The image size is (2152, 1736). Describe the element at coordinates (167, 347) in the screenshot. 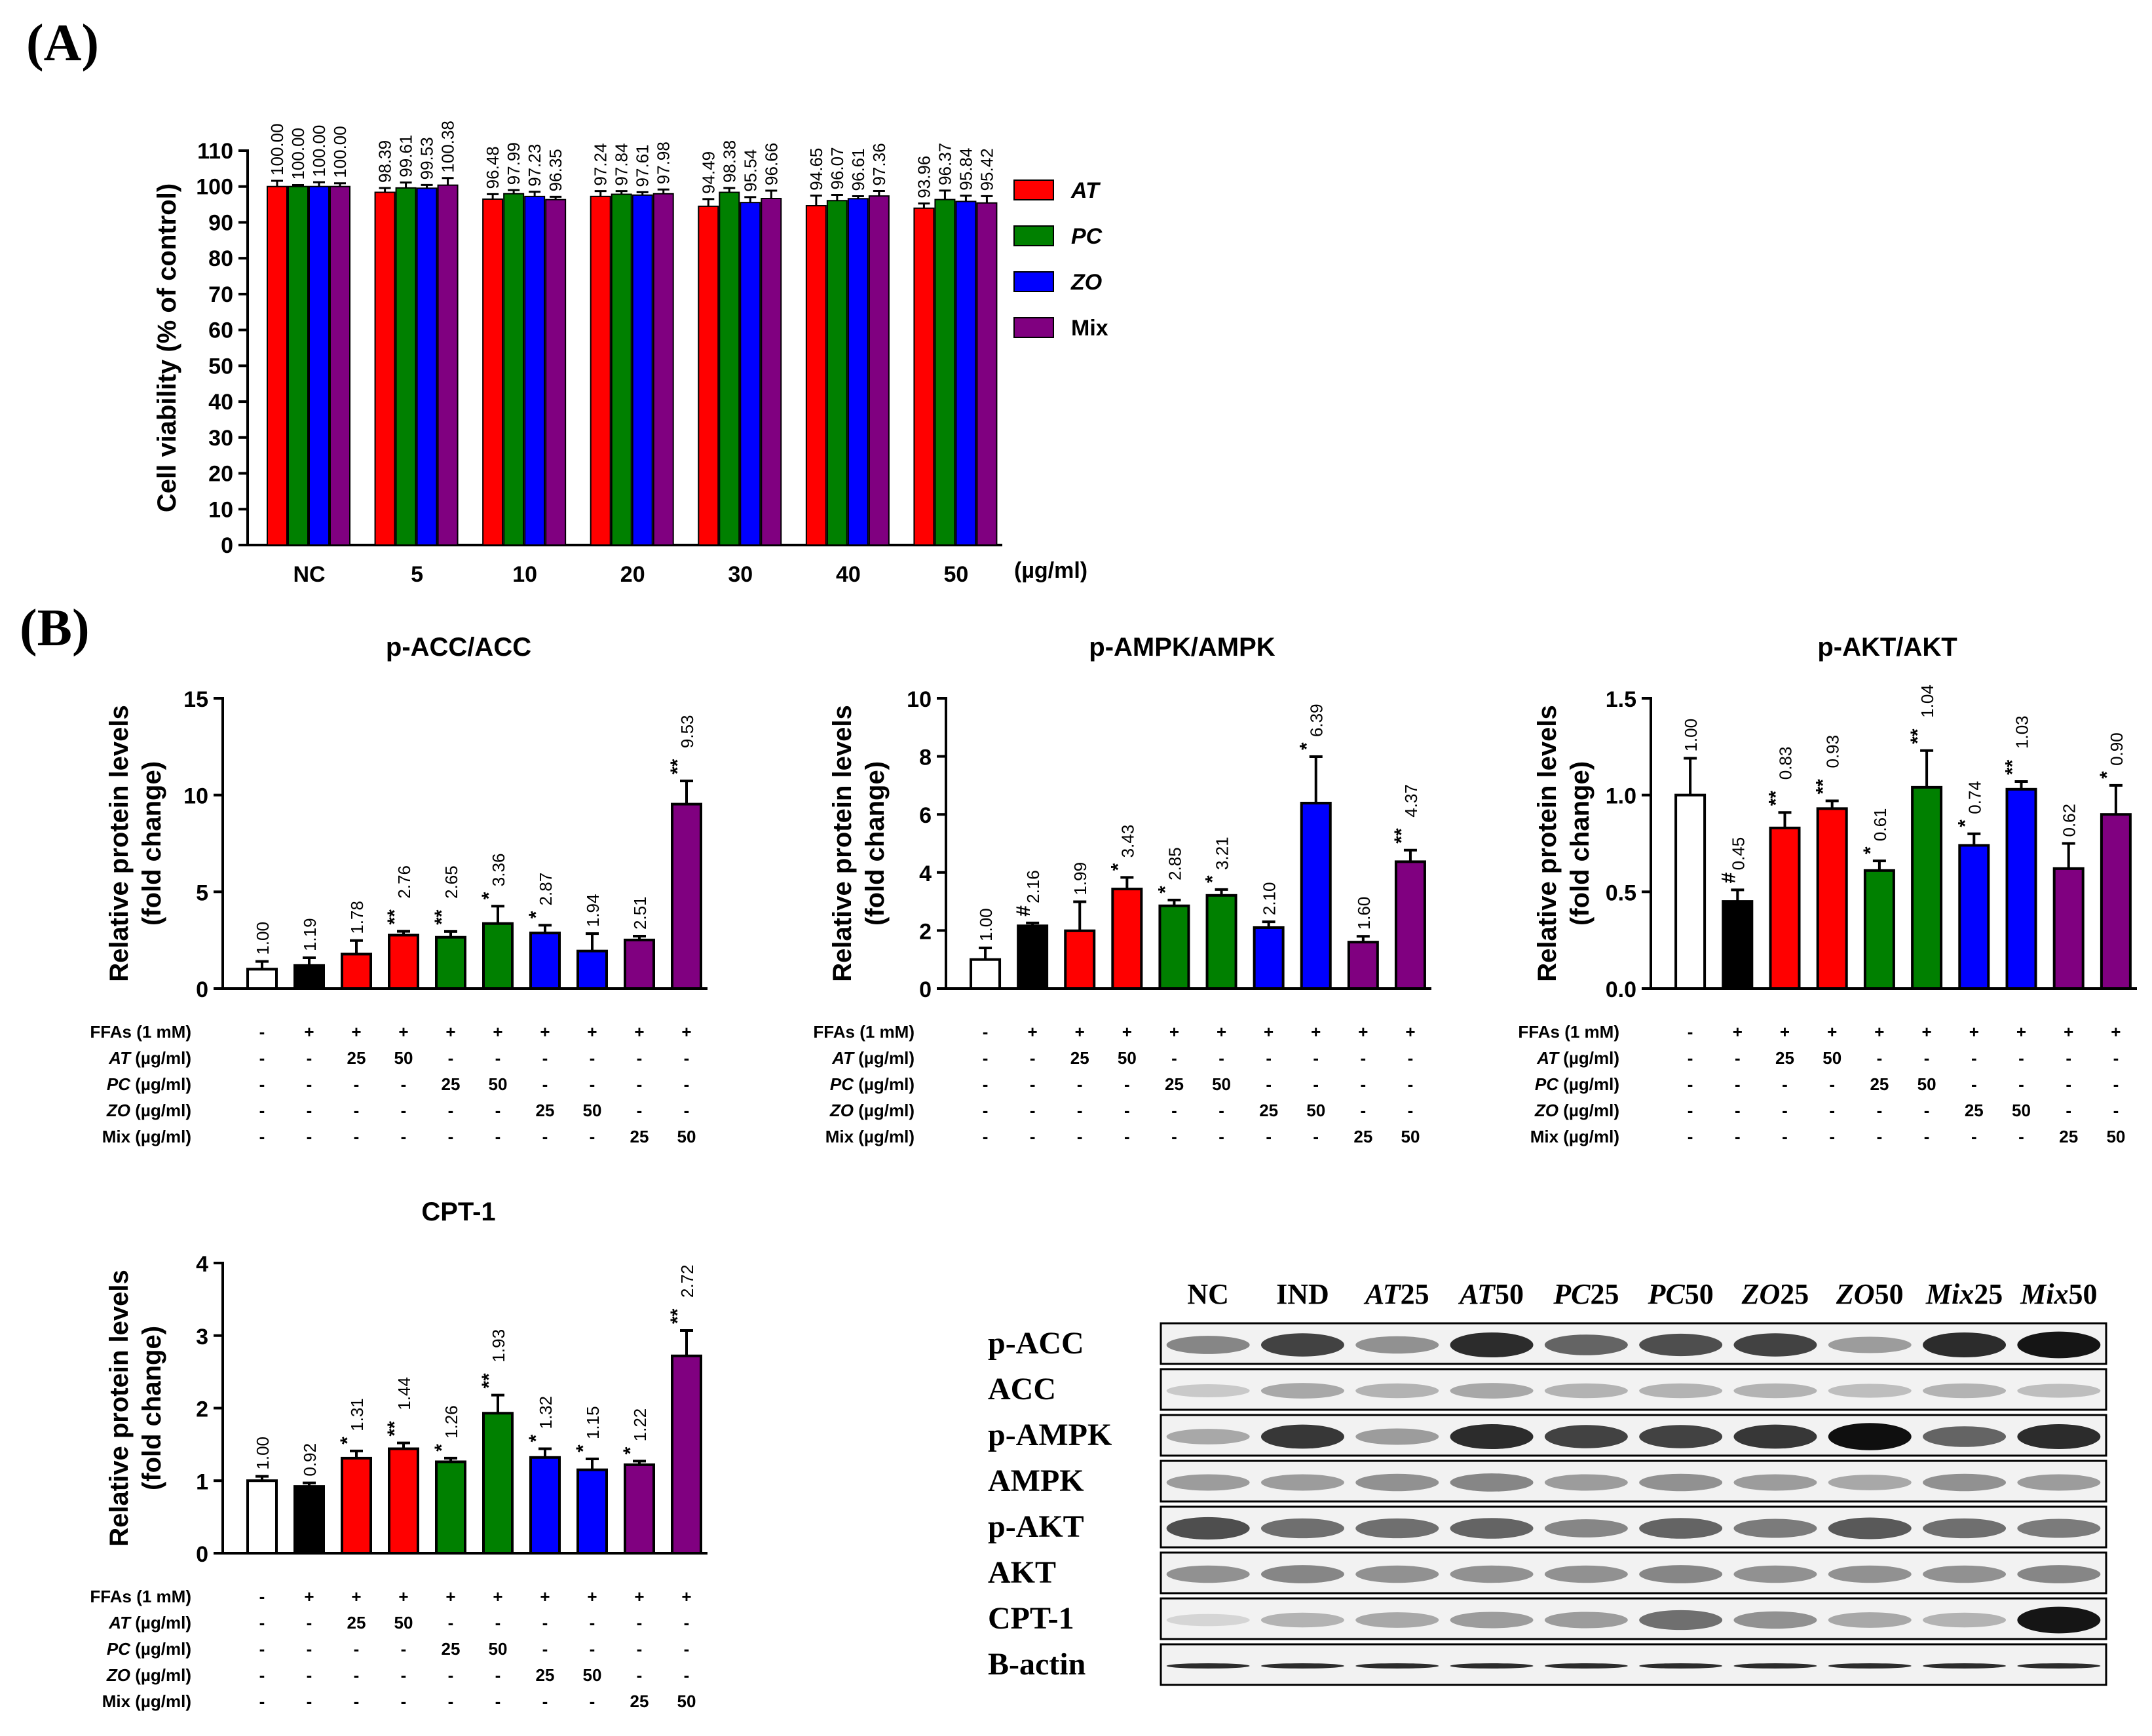

I see `y-axis-title: Cell viability (% of control)` at that location.